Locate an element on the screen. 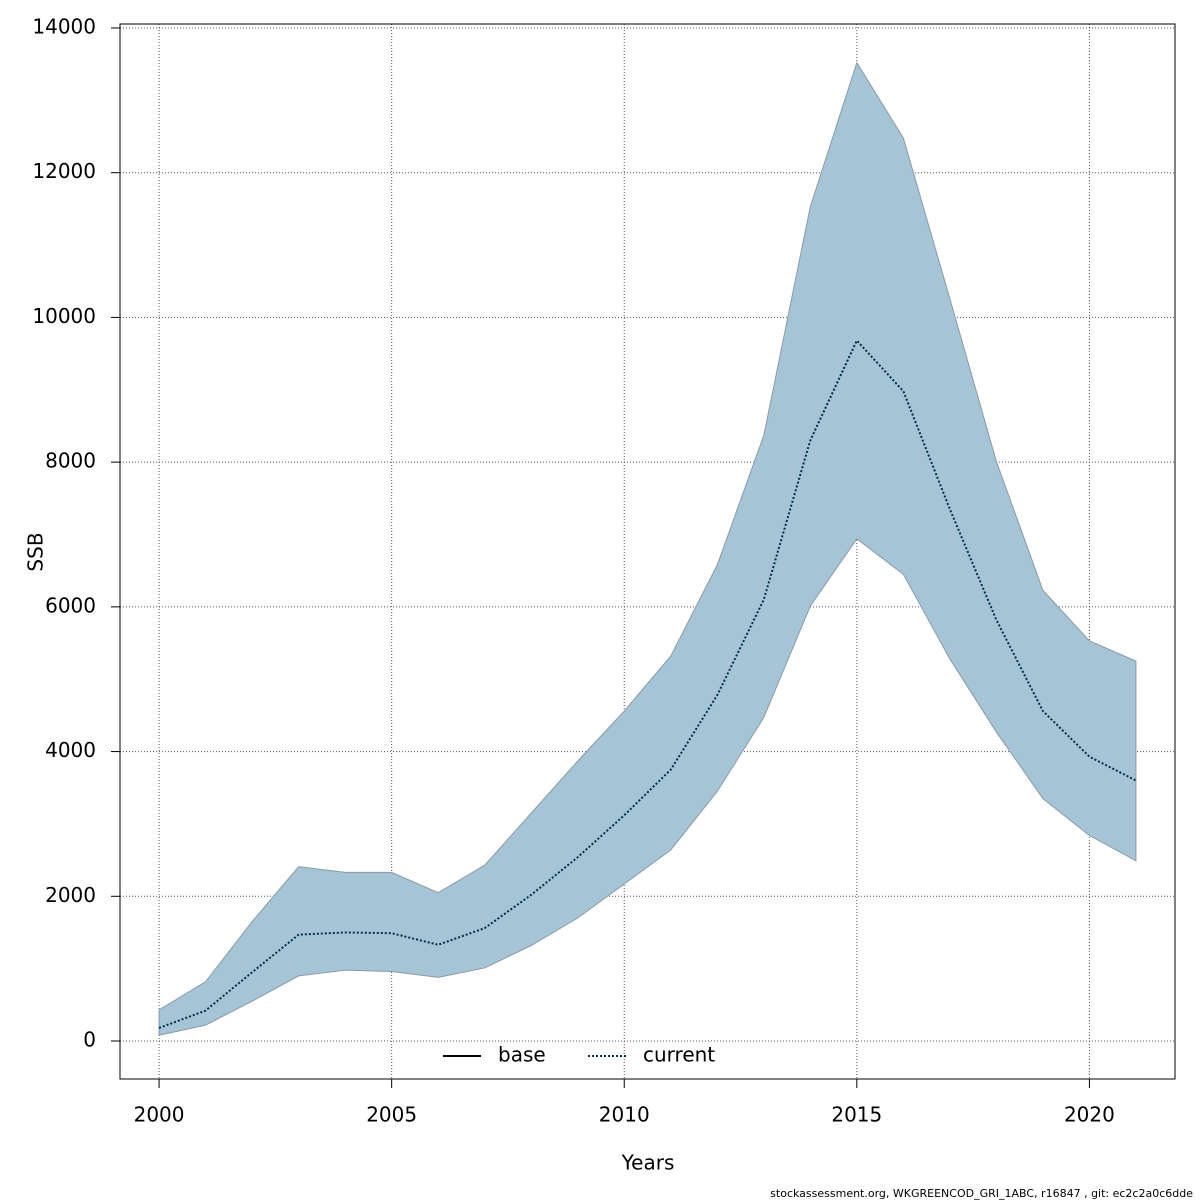 This screenshot has width=1200, height=1200. x-tick-label: 2000 is located at coordinates (159, 1115).